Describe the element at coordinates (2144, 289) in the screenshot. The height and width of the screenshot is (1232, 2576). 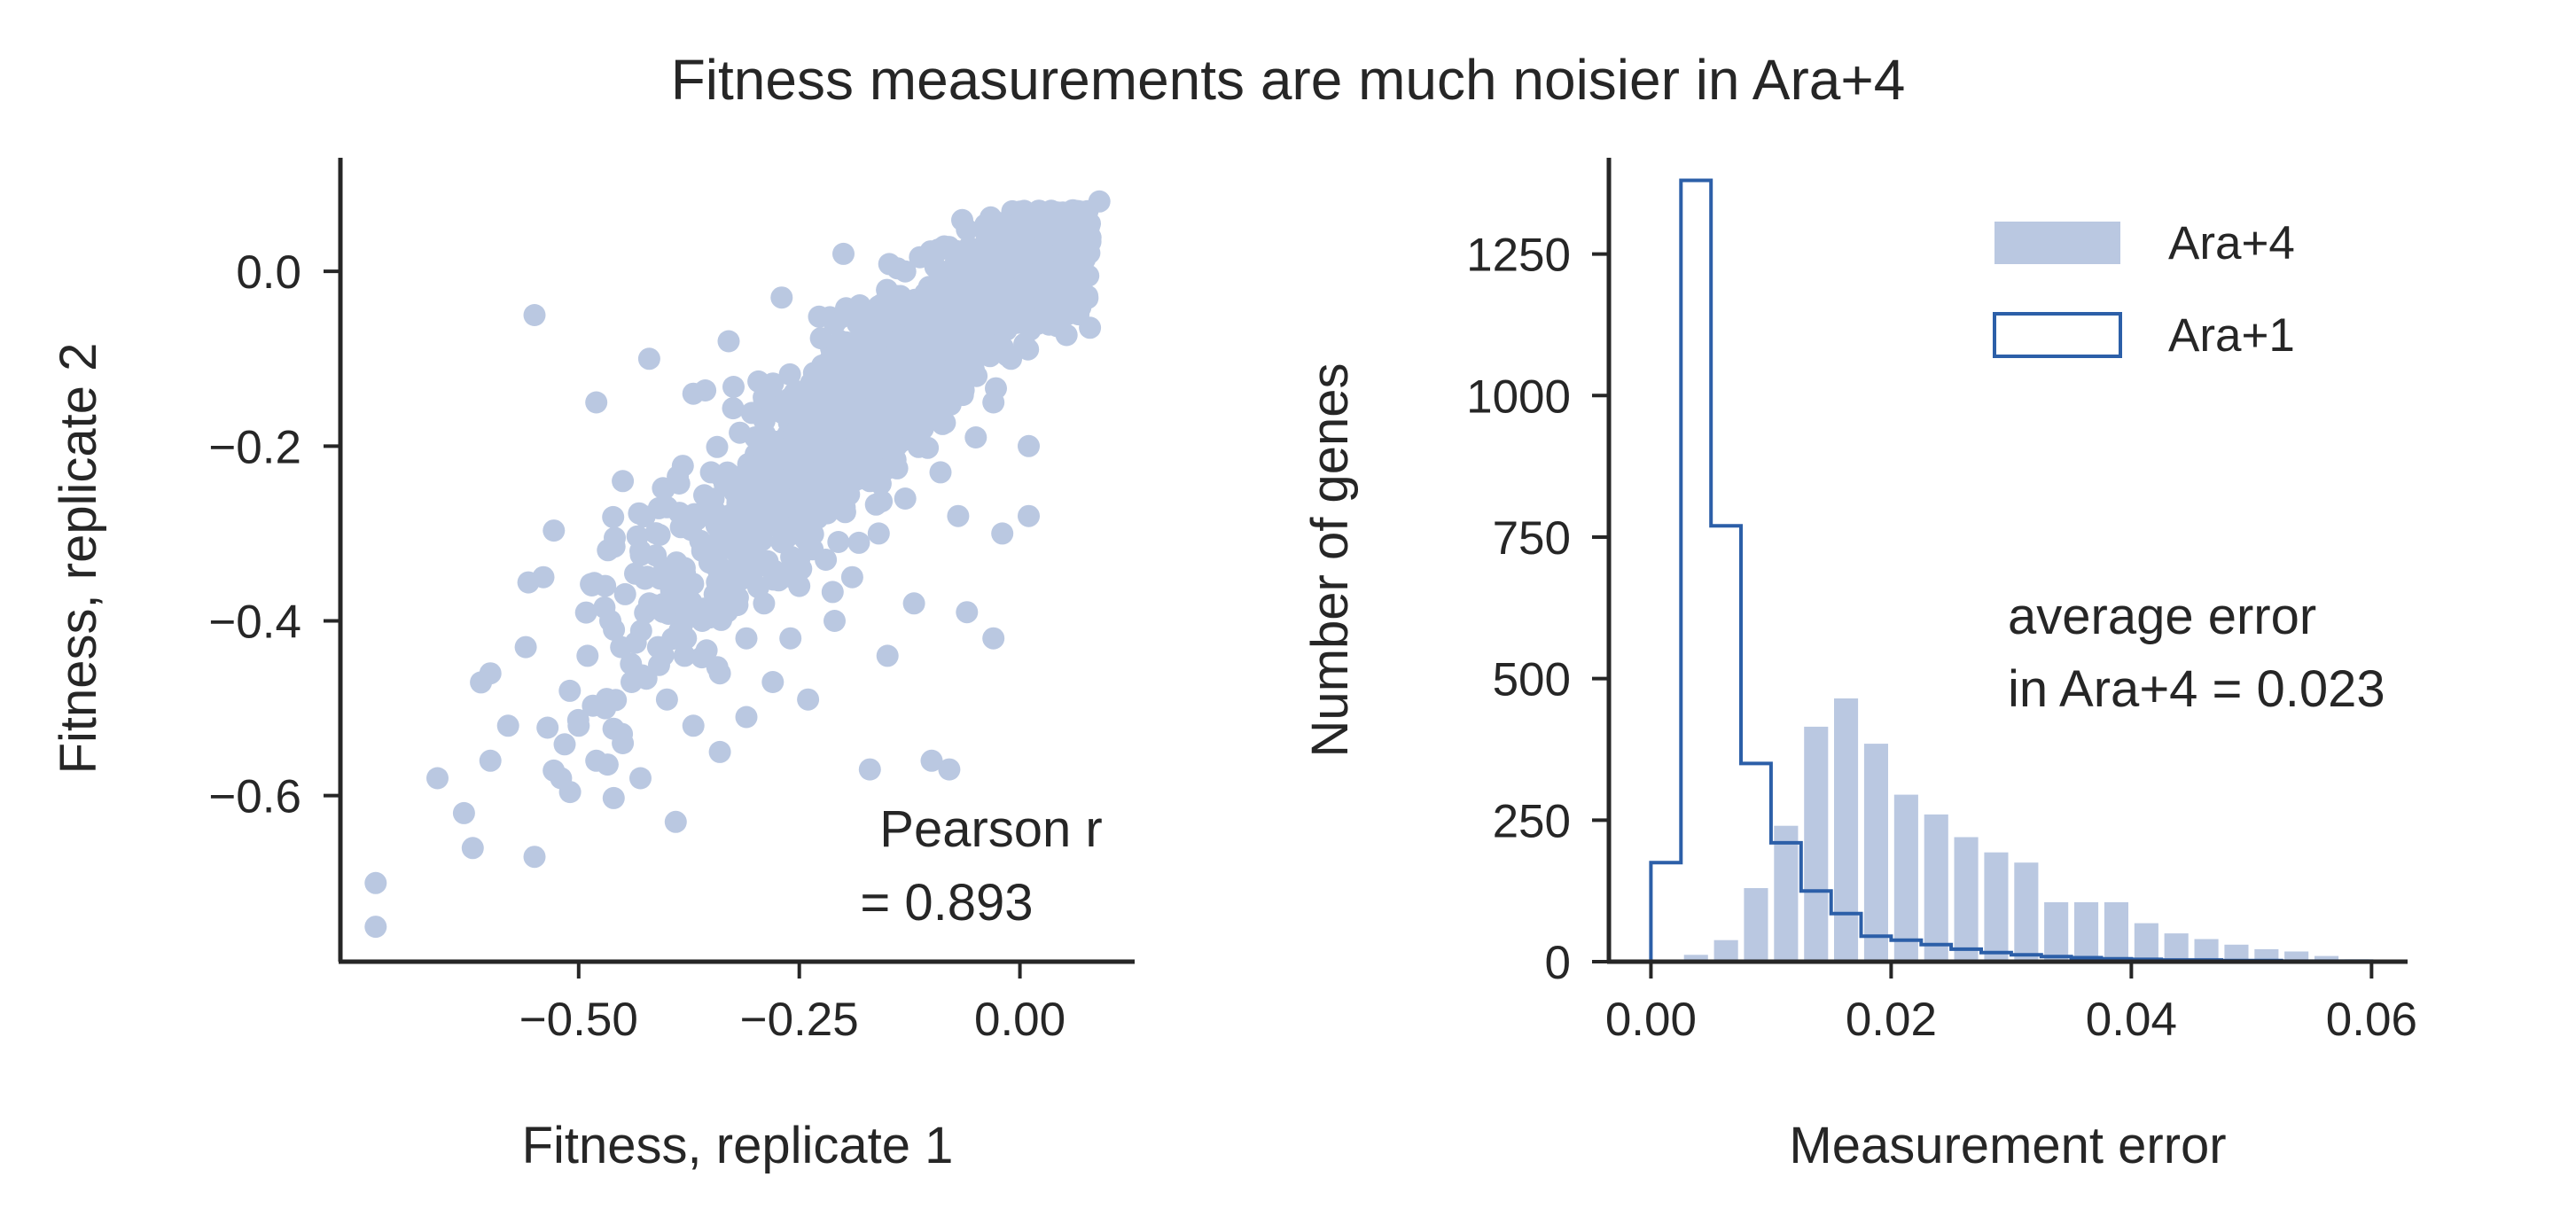
I see `histogram-legend: Ara+4 Ara+1` at that location.